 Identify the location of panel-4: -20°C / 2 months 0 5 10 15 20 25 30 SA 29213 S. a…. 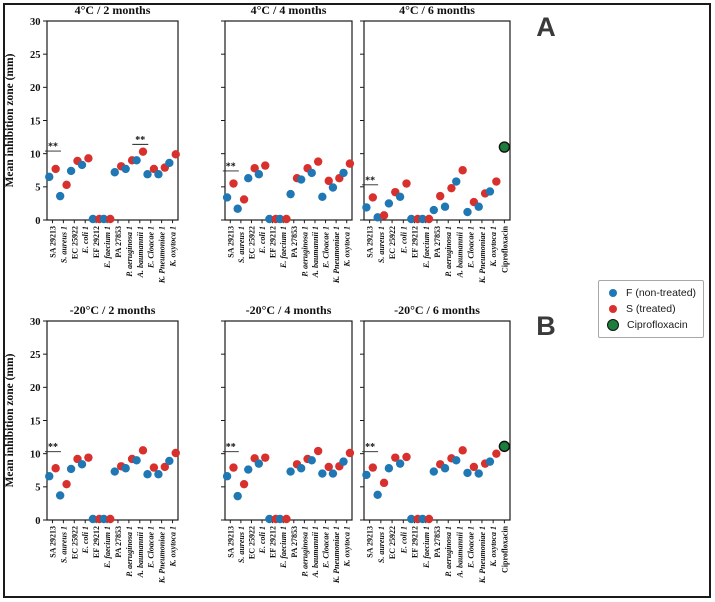
(105, 443).